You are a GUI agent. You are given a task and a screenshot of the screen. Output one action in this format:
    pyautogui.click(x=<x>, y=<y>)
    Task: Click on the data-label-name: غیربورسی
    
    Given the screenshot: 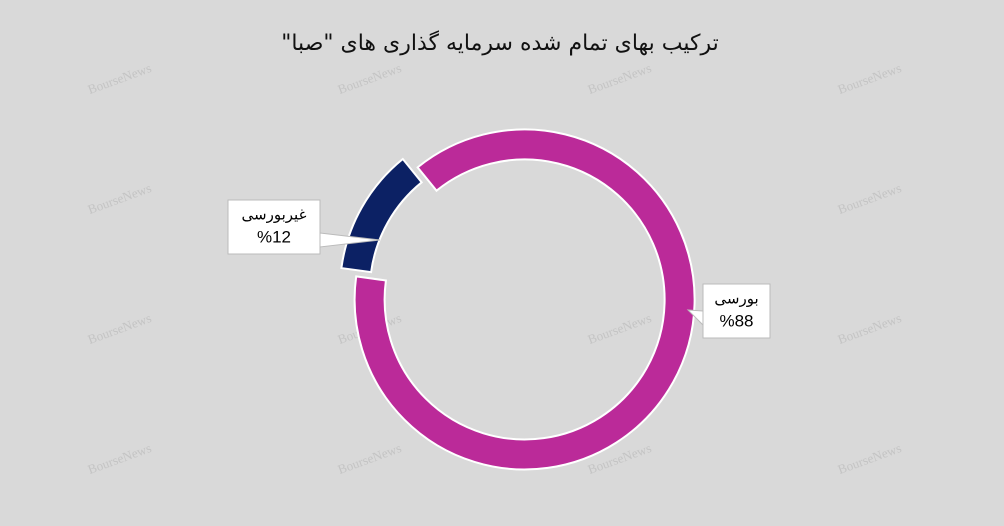 What is the action you would take?
    pyautogui.click(x=274, y=215)
    